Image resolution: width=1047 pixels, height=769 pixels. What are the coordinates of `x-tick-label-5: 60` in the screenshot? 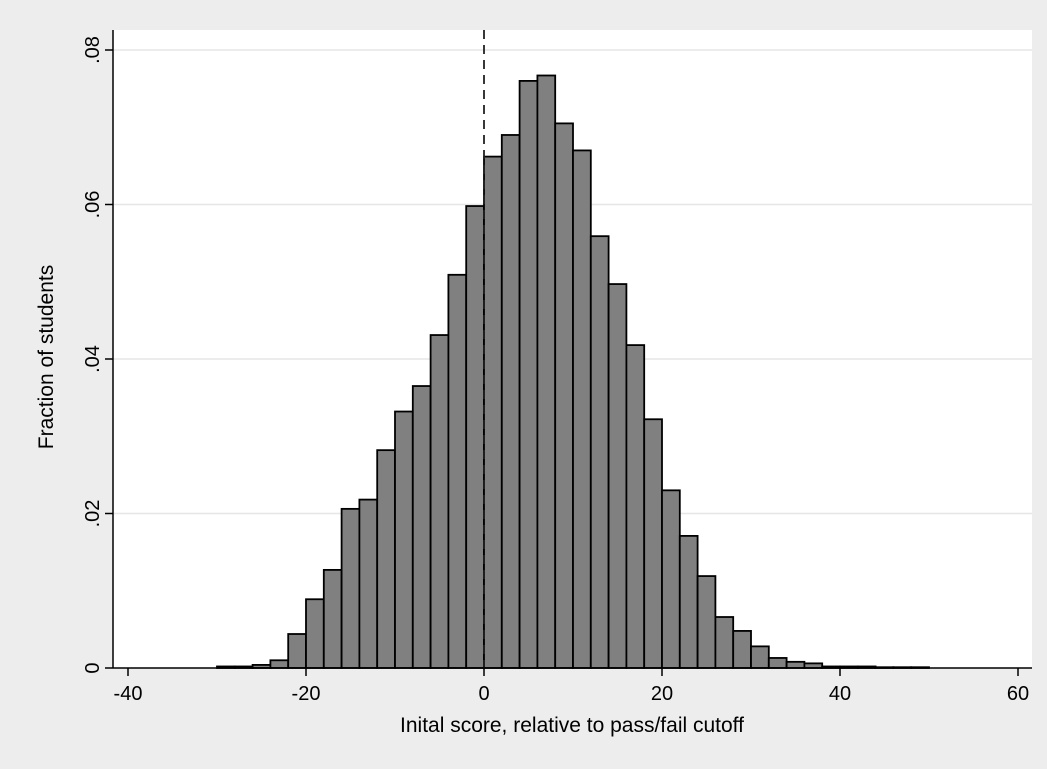 It's located at (1018, 694).